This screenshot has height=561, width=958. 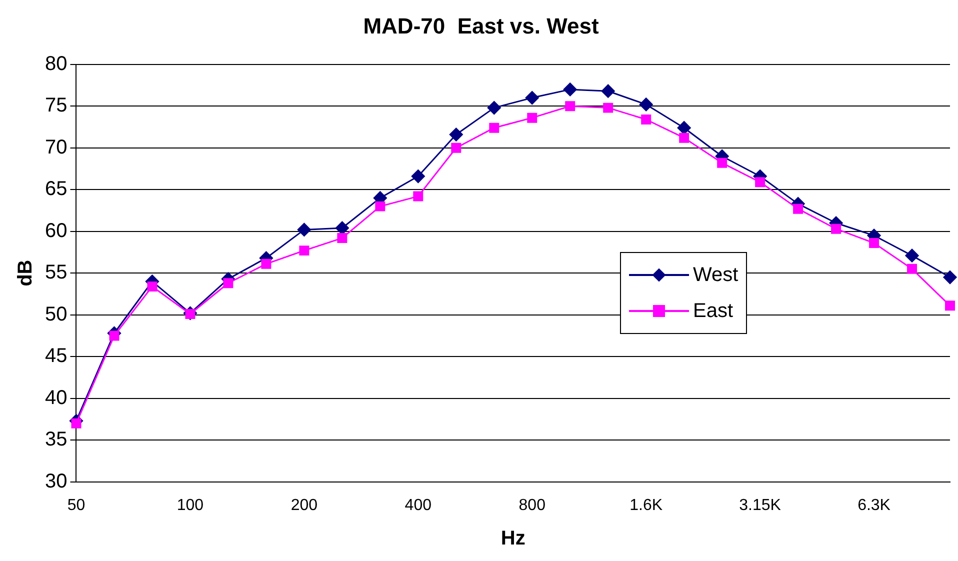 What do you see at coordinates (760, 505) in the screenshot?
I see `x-tick-label: 3.15K` at bounding box center [760, 505].